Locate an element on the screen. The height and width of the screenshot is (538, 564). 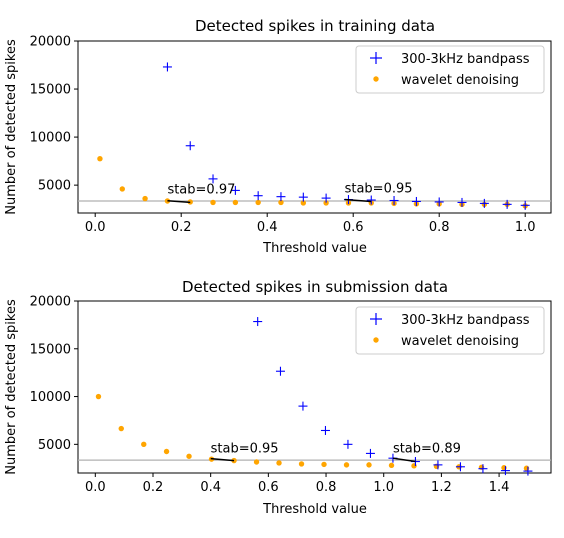
x-tick-label: 1.4 is located at coordinates (499, 487).